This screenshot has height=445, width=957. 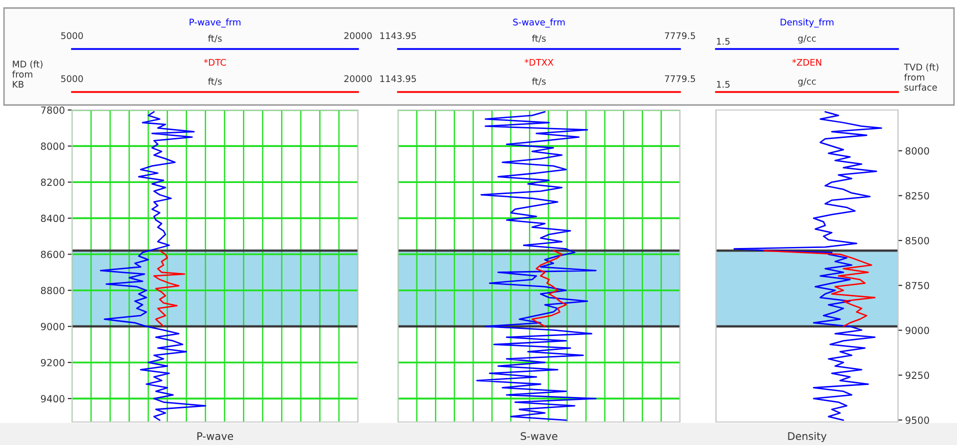 I want to click on y-tick-label: 9400, so click(x=52, y=398).